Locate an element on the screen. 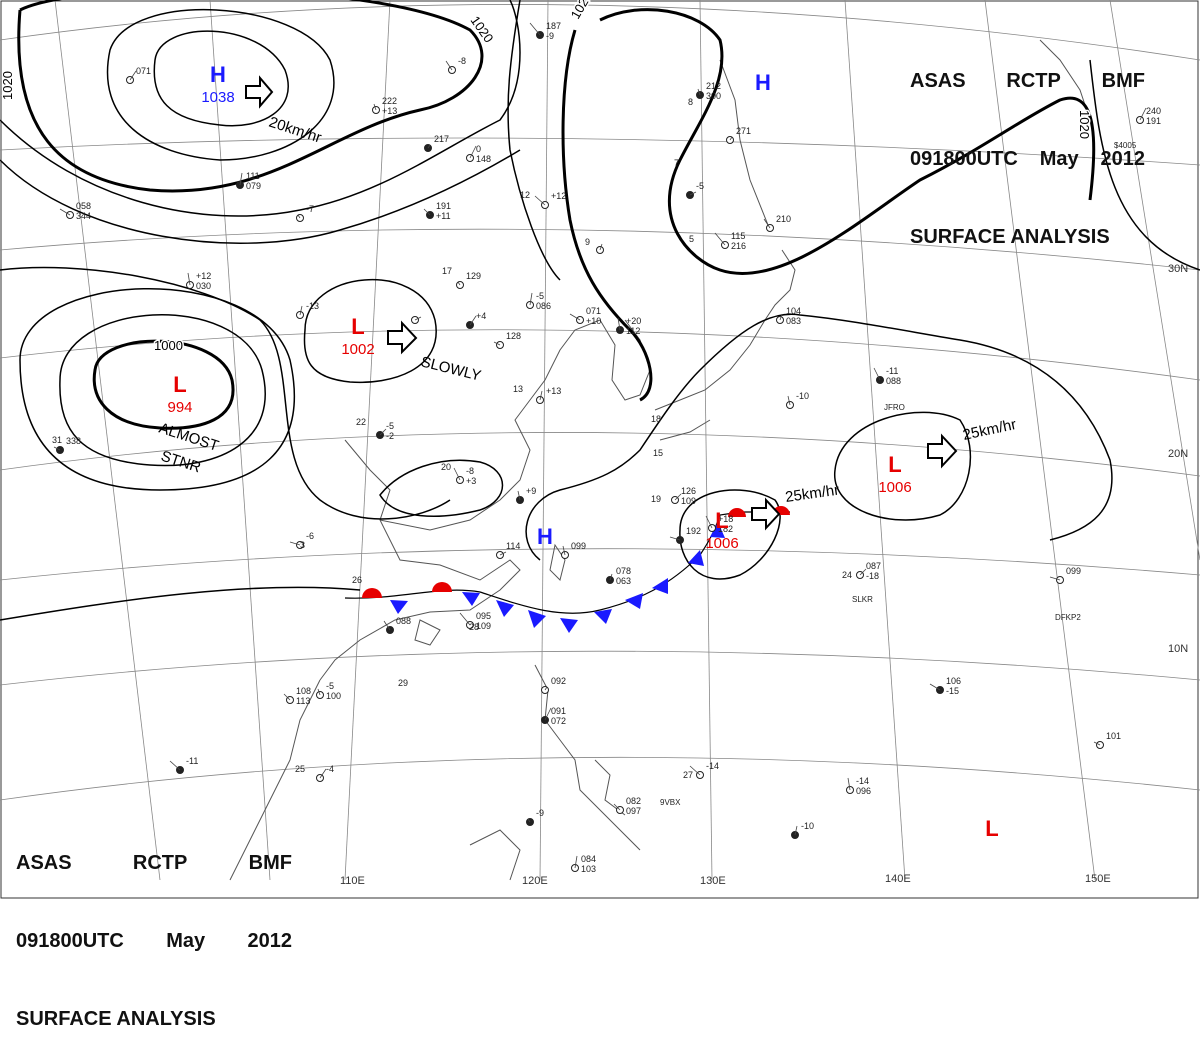 The width and height of the screenshot is (1200, 1058). station-temperature: 20 is located at coordinates (446, 467).